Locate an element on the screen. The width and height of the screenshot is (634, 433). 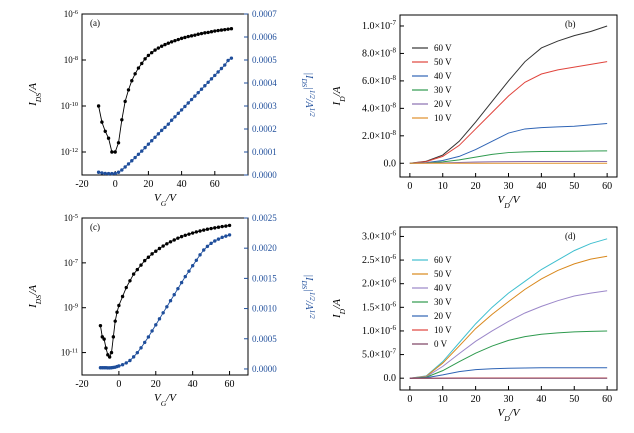
y-tick-label: 0.0 is located at coordinates (390, 378).